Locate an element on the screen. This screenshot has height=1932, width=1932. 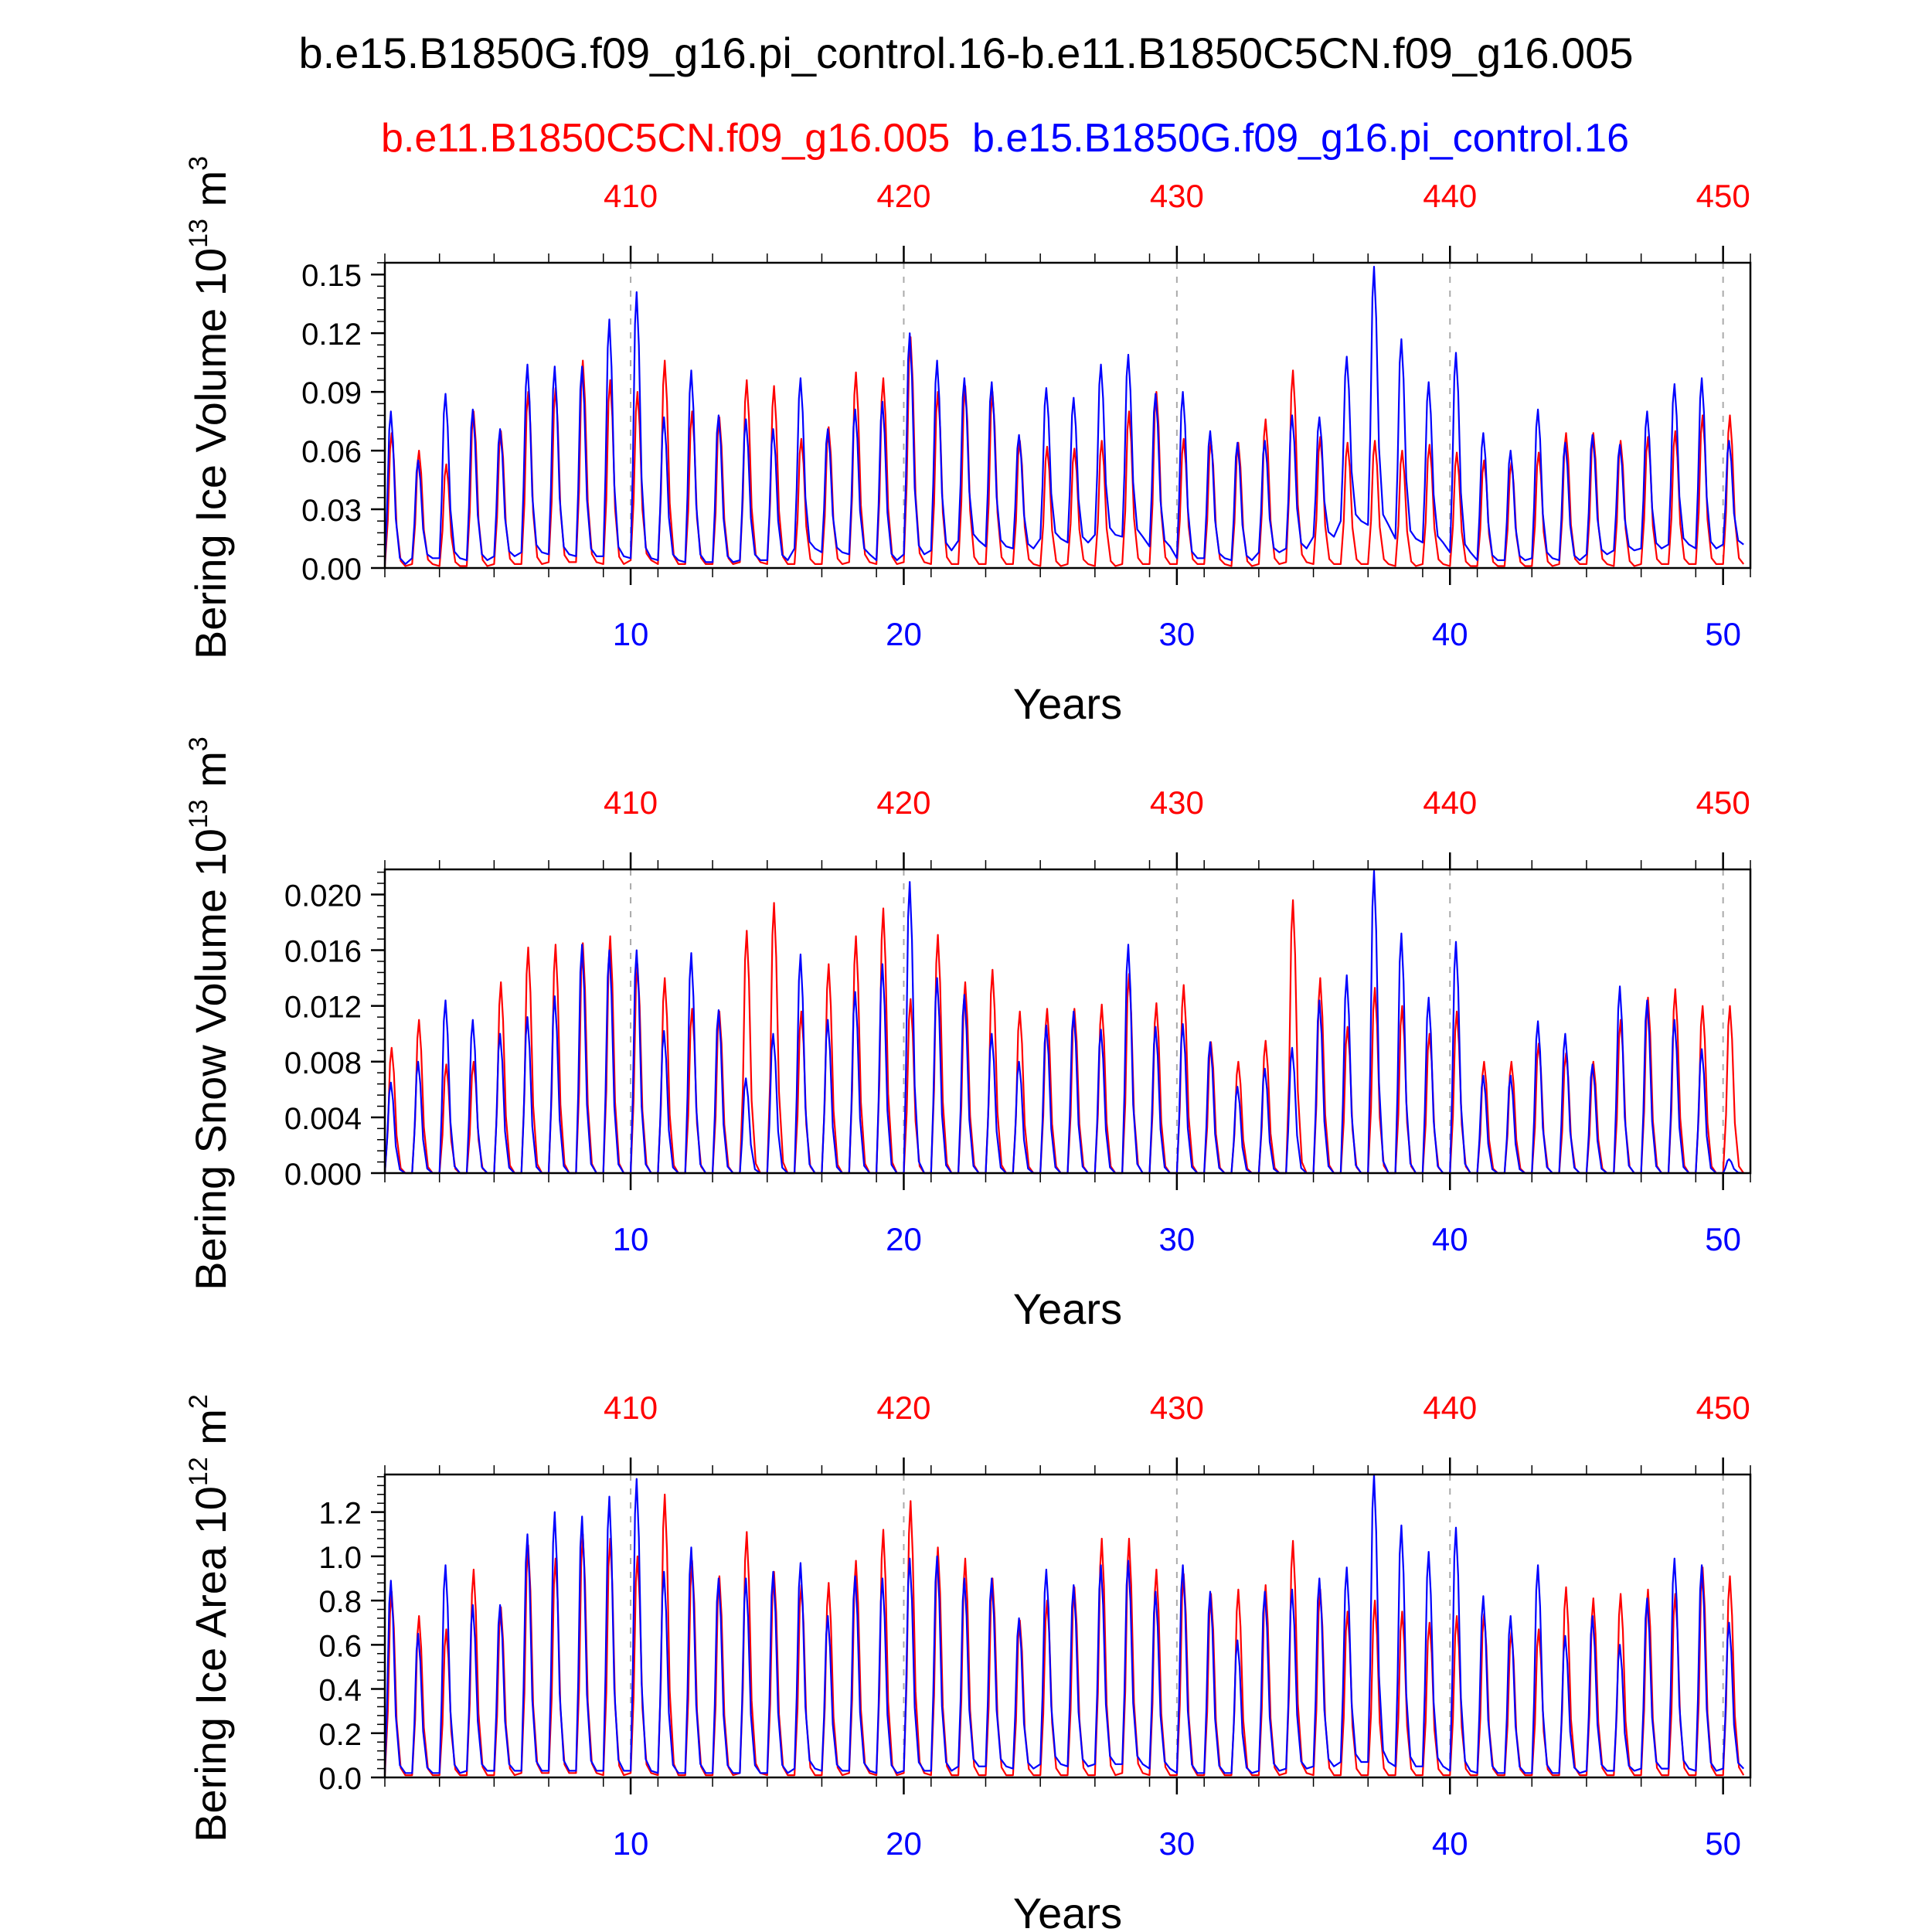
legend-red-label: b.e11.B1850C5CN.f09_g16.005 is located at coordinates (666, 138).